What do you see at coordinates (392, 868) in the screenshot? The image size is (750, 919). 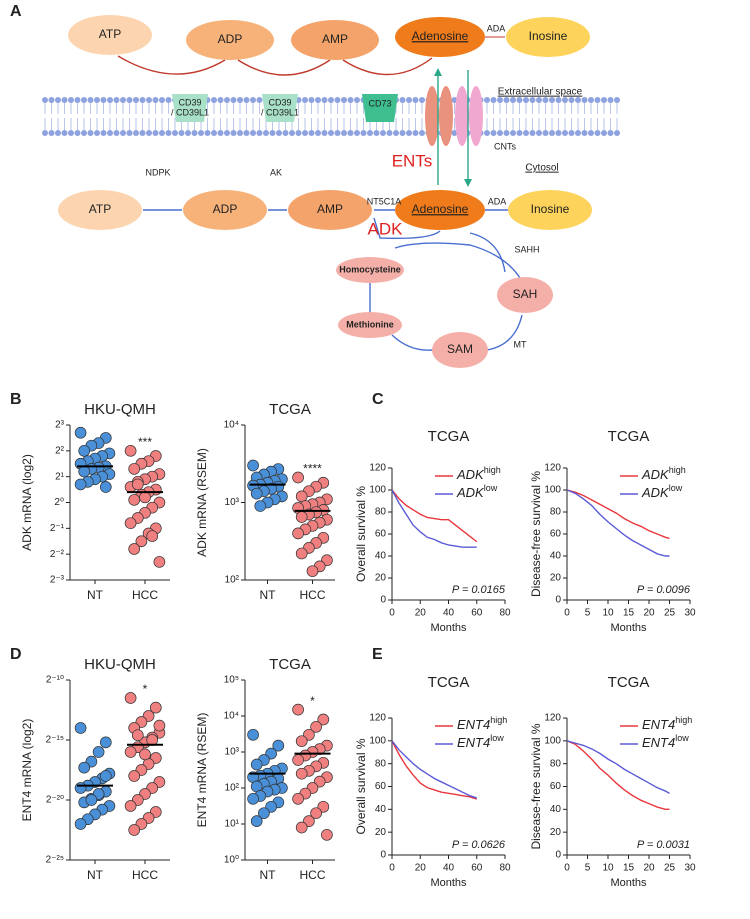 I see `x-tick-label: 0` at bounding box center [392, 868].